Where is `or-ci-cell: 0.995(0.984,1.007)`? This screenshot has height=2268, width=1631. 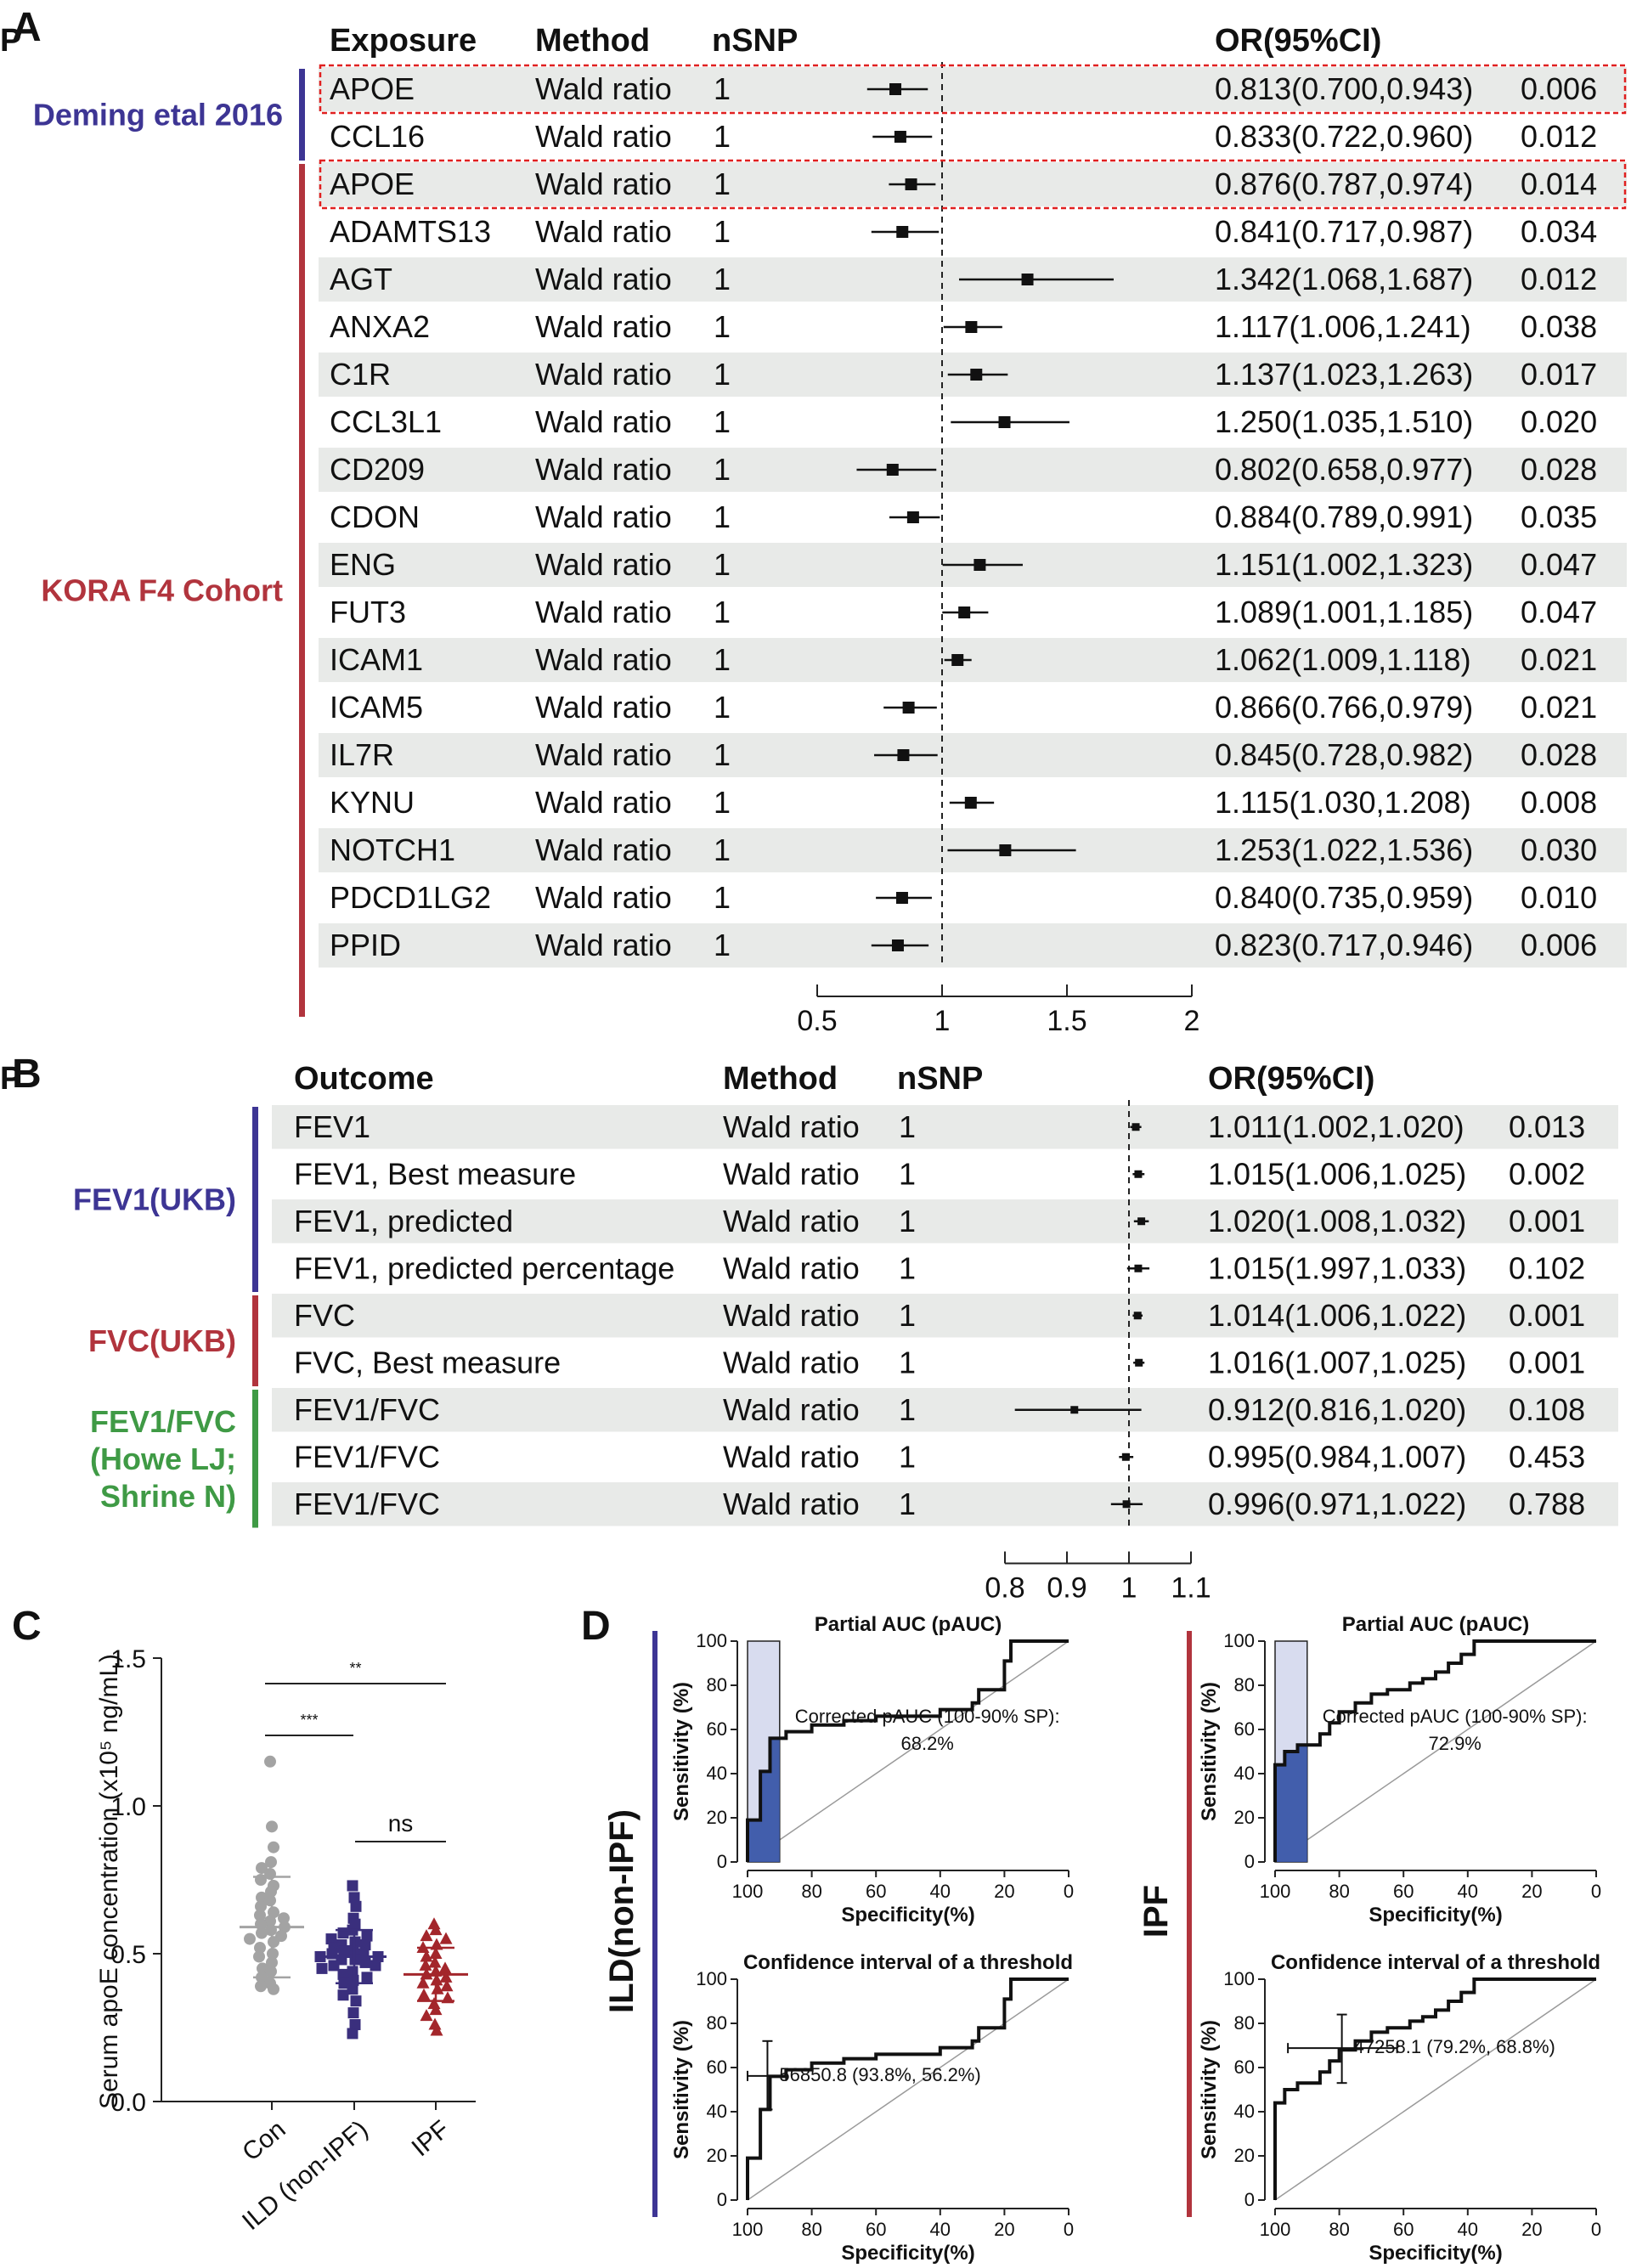 or-ci-cell: 0.995(0.984,1.007) is located at coordinates (1337, 1456).